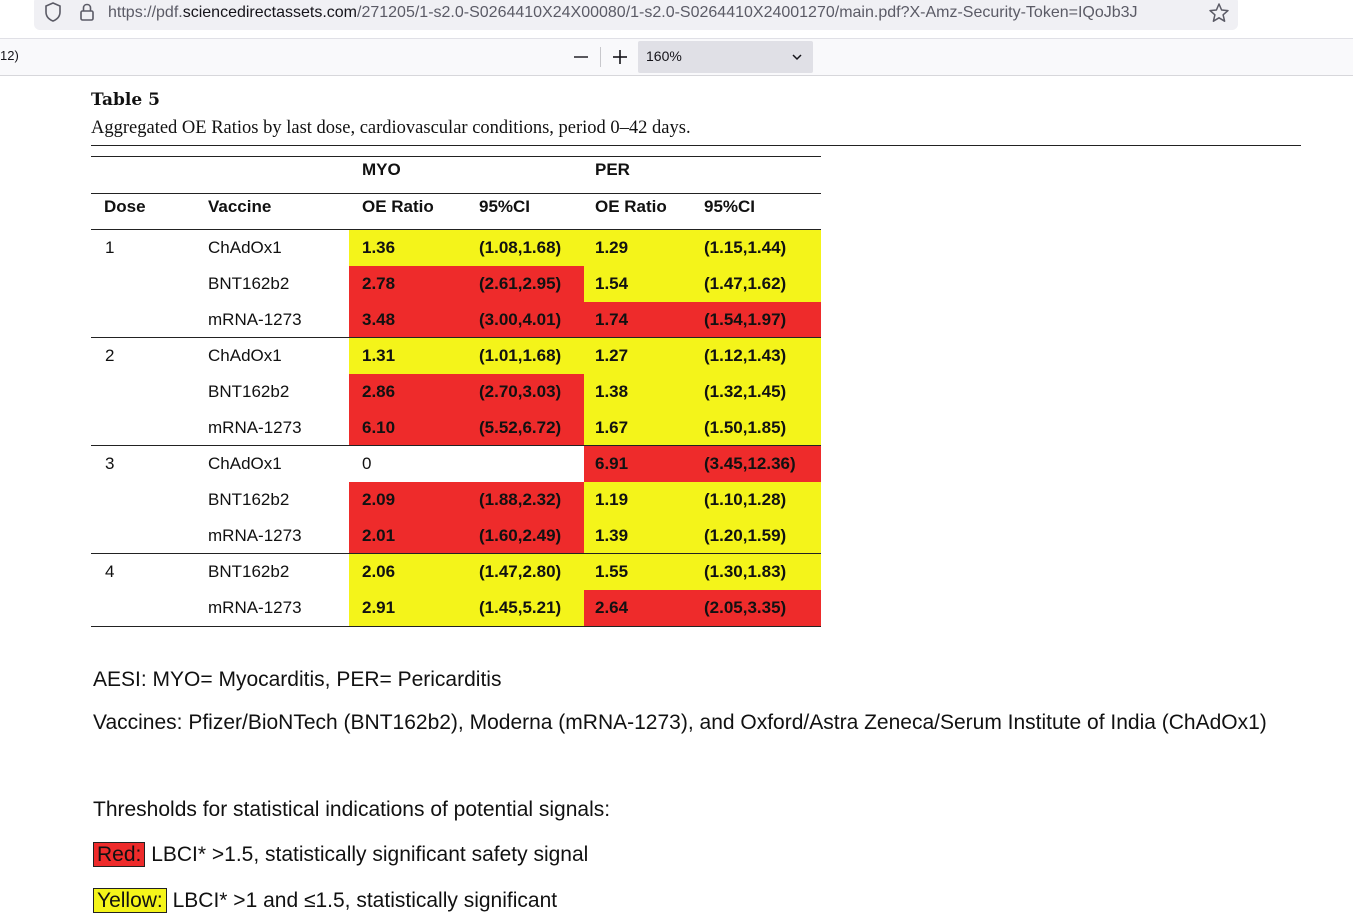 The width and height of the screenshot is (1353, 921). Describe the element at coordinates (505, 206) in the screenshot. I see `col-header-myo-ci: 95%CI` at that location.